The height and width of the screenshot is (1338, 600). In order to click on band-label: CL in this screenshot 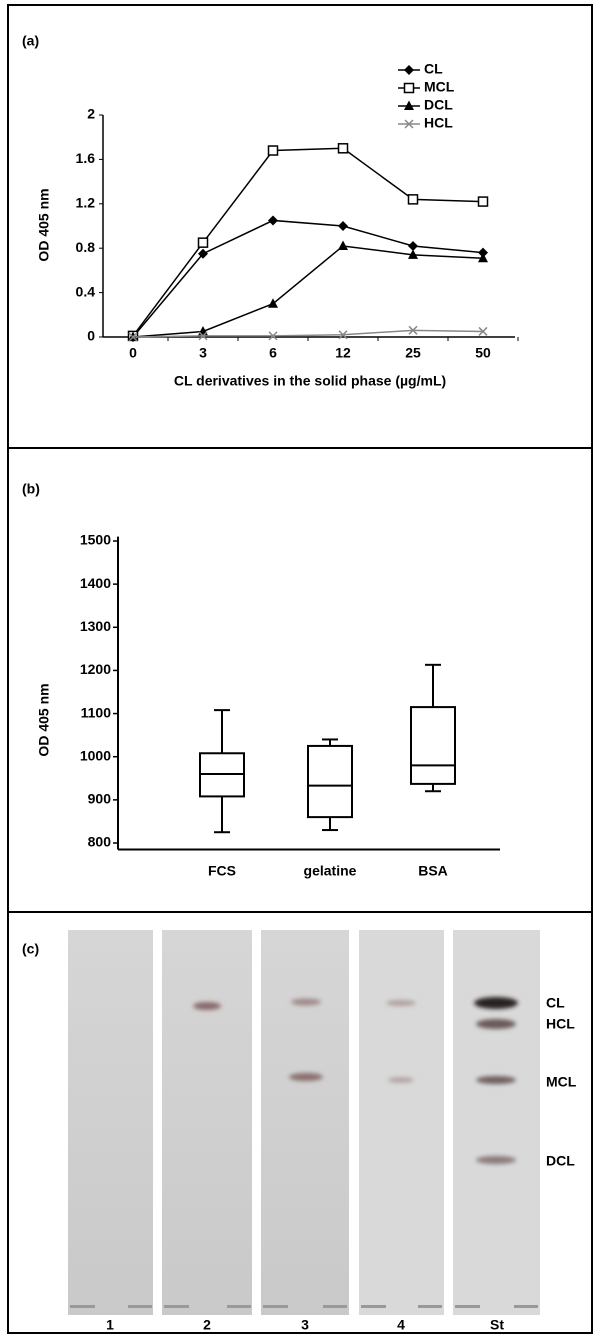, I will do `click(555, 1003)`.